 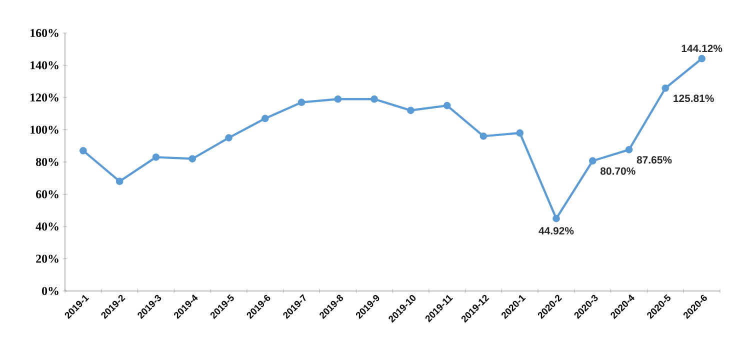 What do you see at coordinates (556, 230) in the screenshot?
I see `data-label: 44.92%` at bounding box center [556, 230].